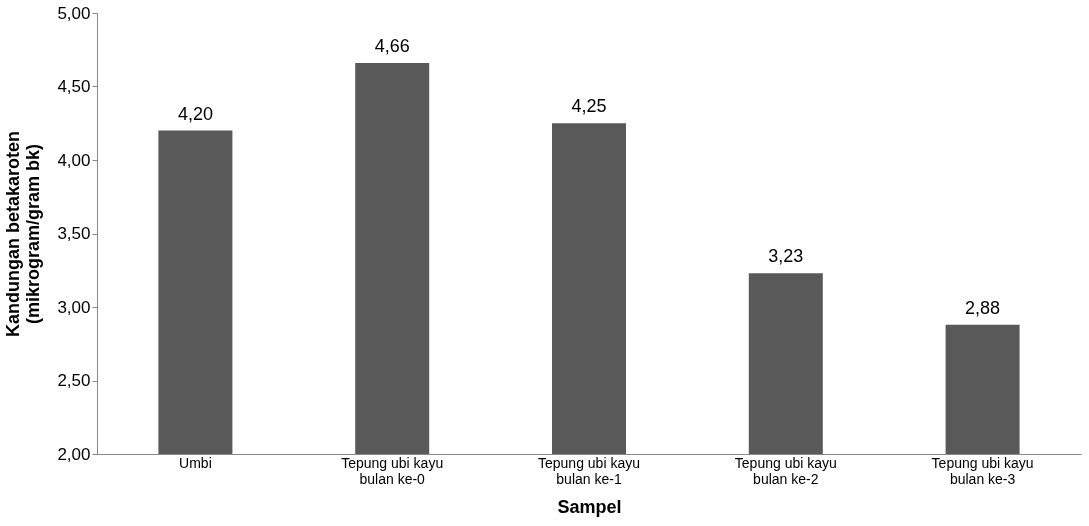  What do you see at coordinates (982, 470) in the screenshot?
I see `x-tick-label: Tepung ubi kayu bulan ke-3` at bounding box center [982, 470].